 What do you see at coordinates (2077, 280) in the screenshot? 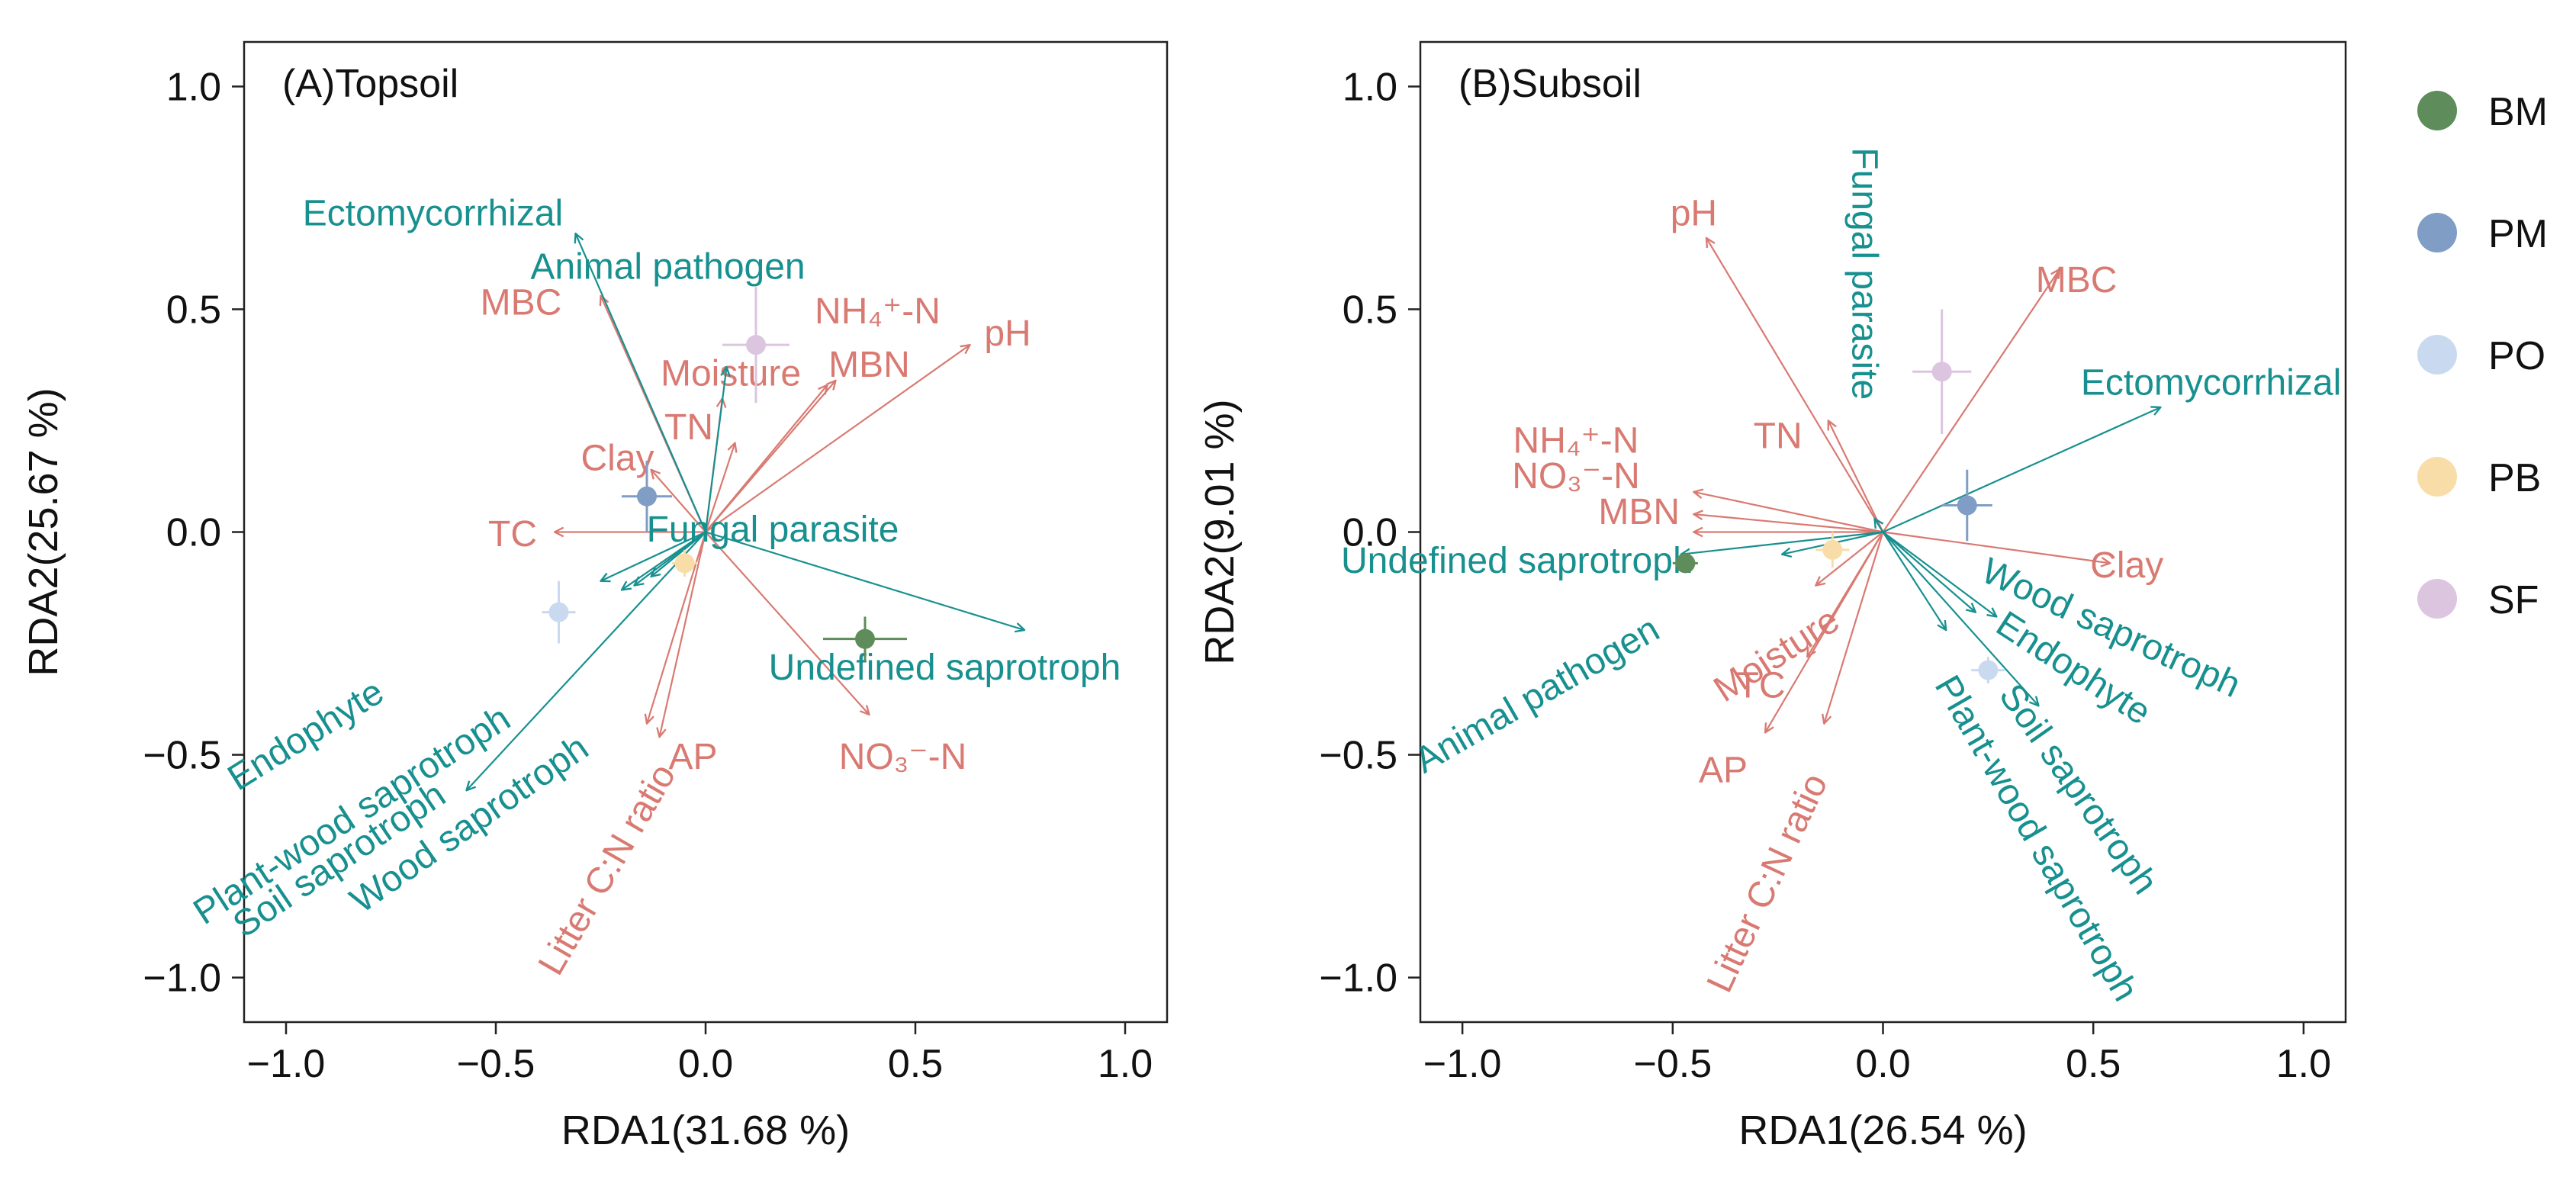
I see `subsoil-env-label-mbc: MBC` at bounding box center [2077, 280].